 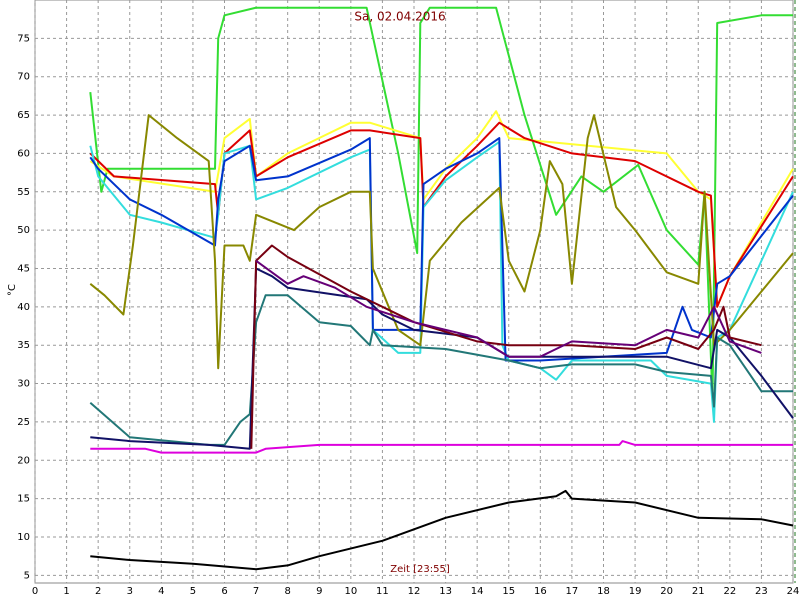 I want to click on x-tick-label: 22, so click(x=729, y=591).